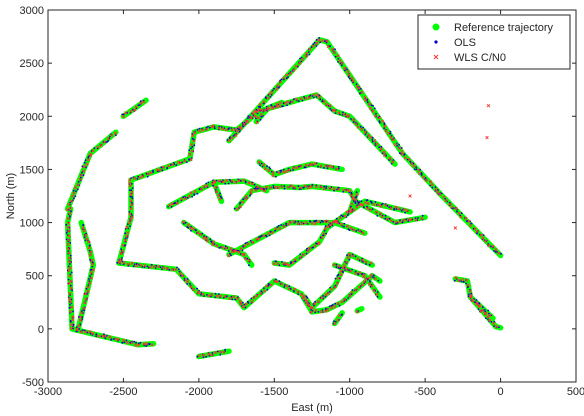  I want to click on x-tick-label: -500, so click(425, 392).